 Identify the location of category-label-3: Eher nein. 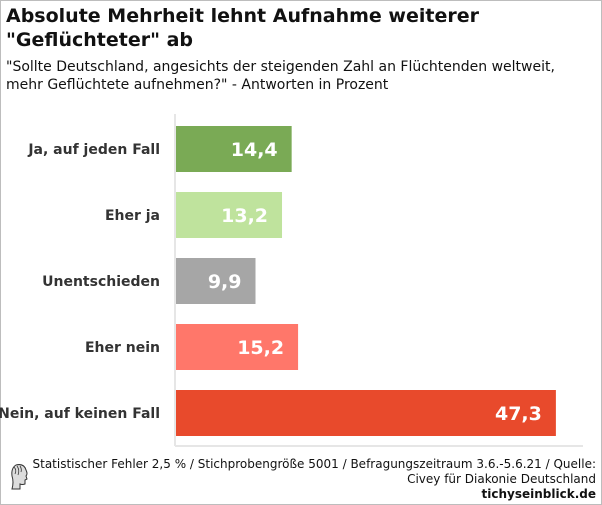
(122, 348).